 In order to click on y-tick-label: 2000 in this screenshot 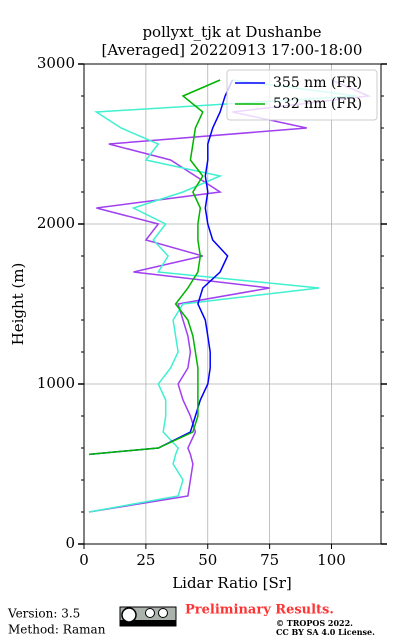, I will do `click(56, 223)`.